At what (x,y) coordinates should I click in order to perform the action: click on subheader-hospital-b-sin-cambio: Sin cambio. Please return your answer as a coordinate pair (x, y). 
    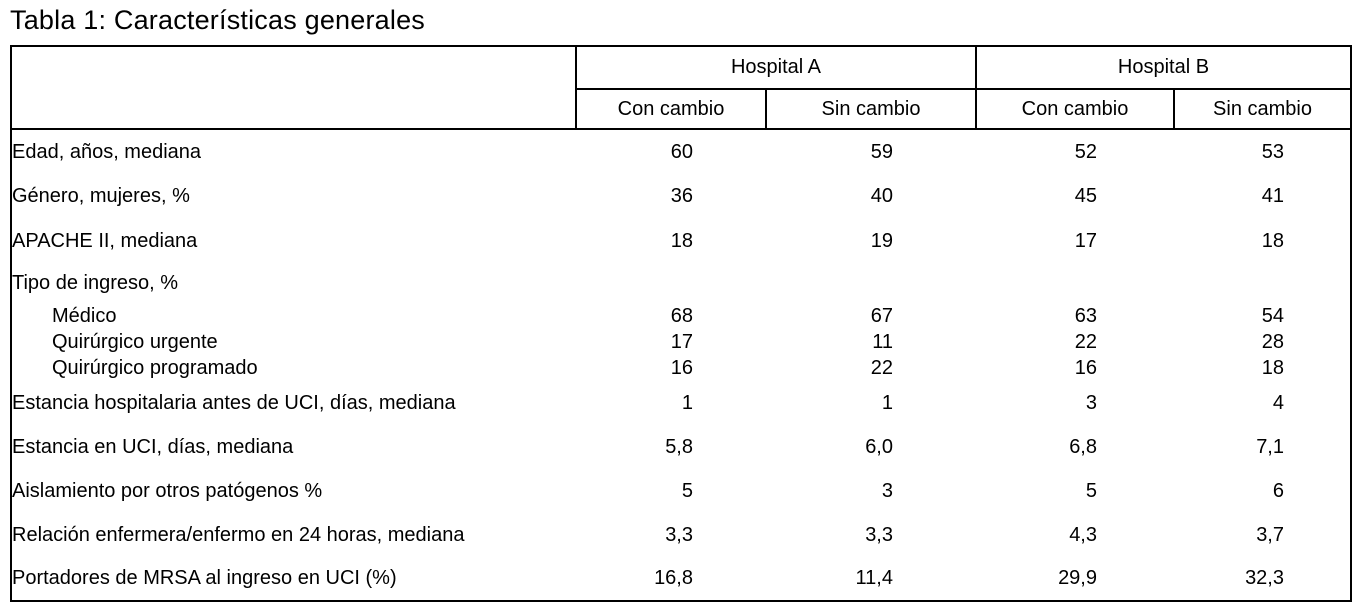
    Looking at the image, I should click on (1262, 109).